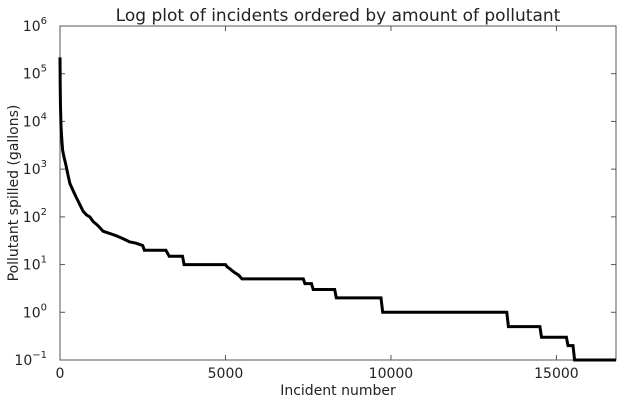 The image size is (624, 405). What do you see at coordinates (35, 311) in the screenshot?
I see `y-tick-label: 10⁰` at bounding box center [35, 311].